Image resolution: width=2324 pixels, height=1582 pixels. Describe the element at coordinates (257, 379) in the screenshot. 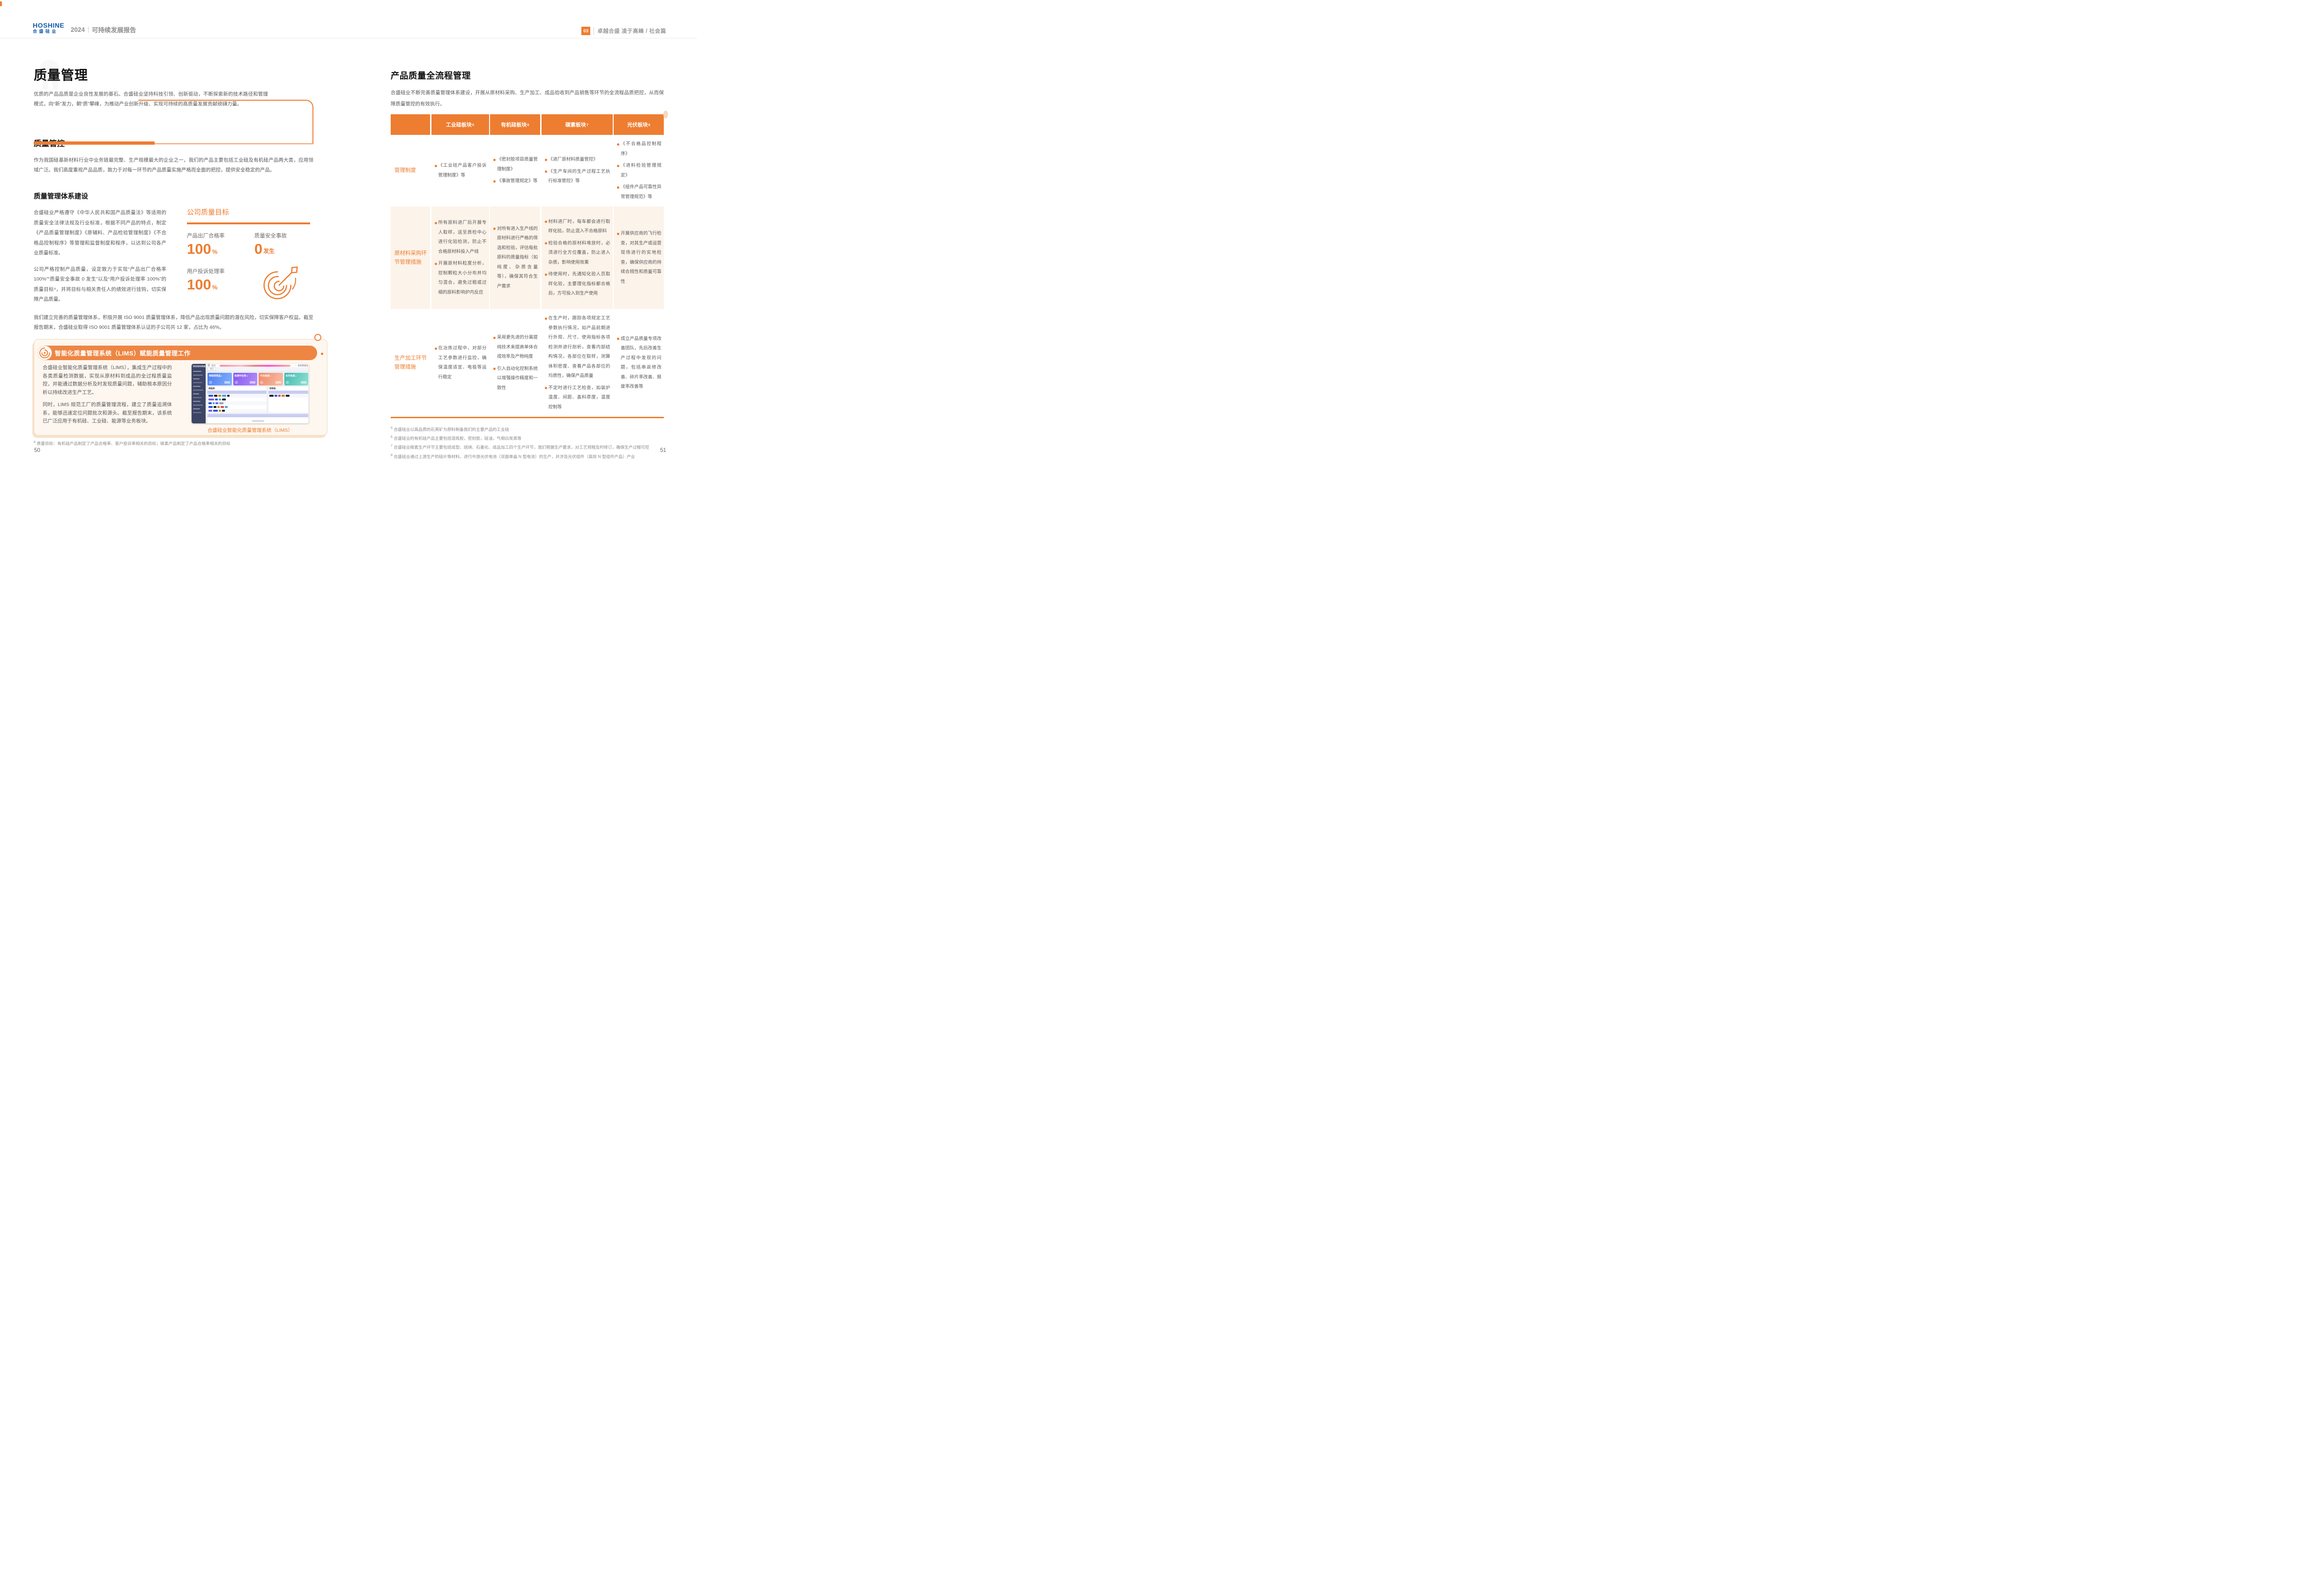

I see `lims-stat-cards: 待取样样品 检测中任务 今日完成` at that location.